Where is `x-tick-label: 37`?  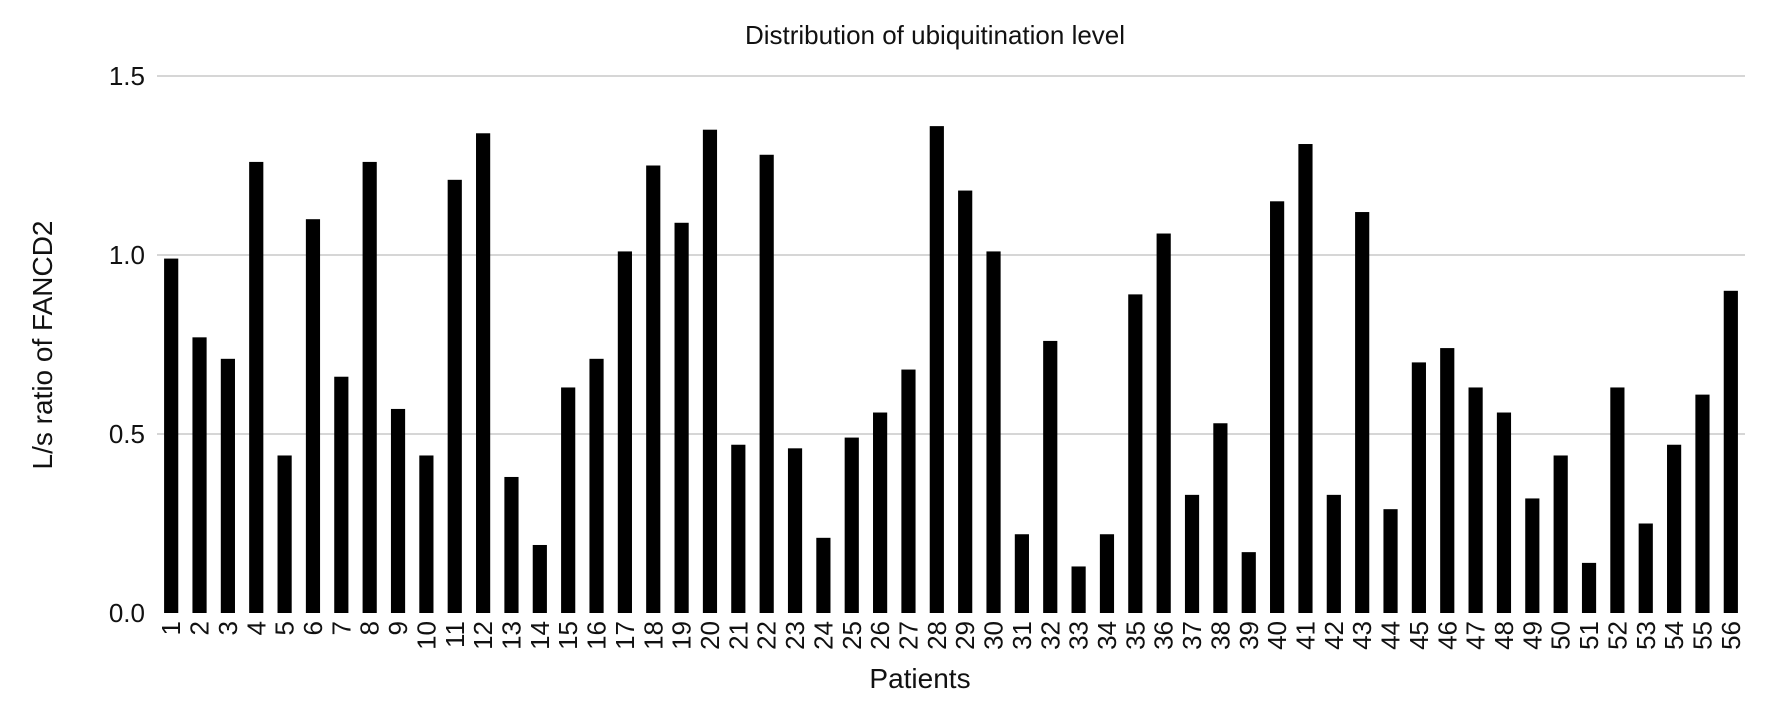
x-tick-label: 37 is located at coordinates (1192, 635).